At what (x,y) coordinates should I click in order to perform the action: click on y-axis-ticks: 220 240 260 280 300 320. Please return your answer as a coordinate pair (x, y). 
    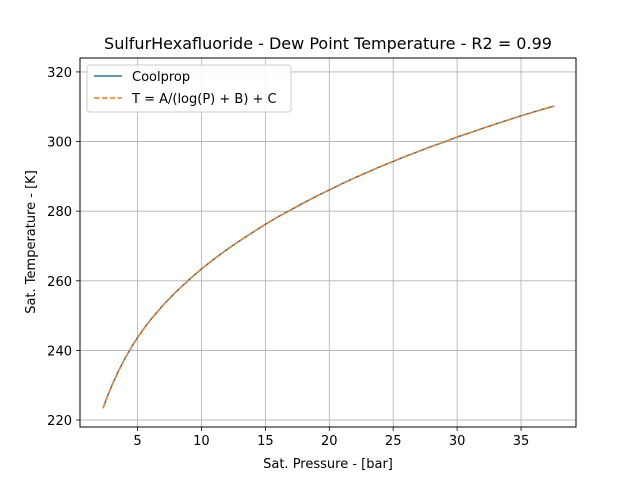
    Looking at the image, I should click on (63, 247).